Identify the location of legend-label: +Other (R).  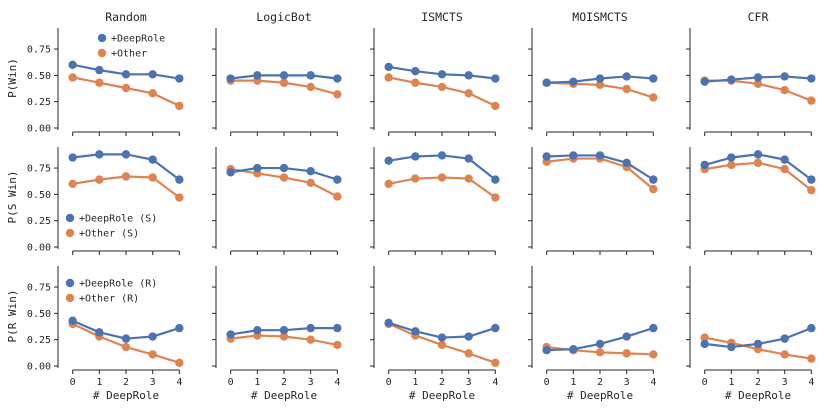
(109, 299).